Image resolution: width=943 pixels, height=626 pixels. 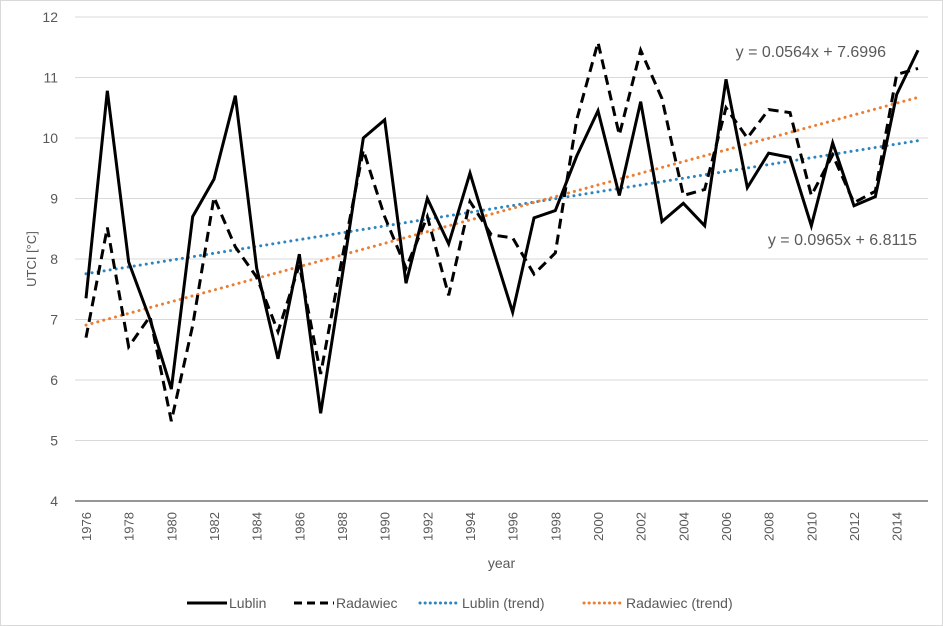 What do you see at coordinates (470, 526) in the screenshot?
I see `x-tick-label: 1994` at bounding box center [470, 526].